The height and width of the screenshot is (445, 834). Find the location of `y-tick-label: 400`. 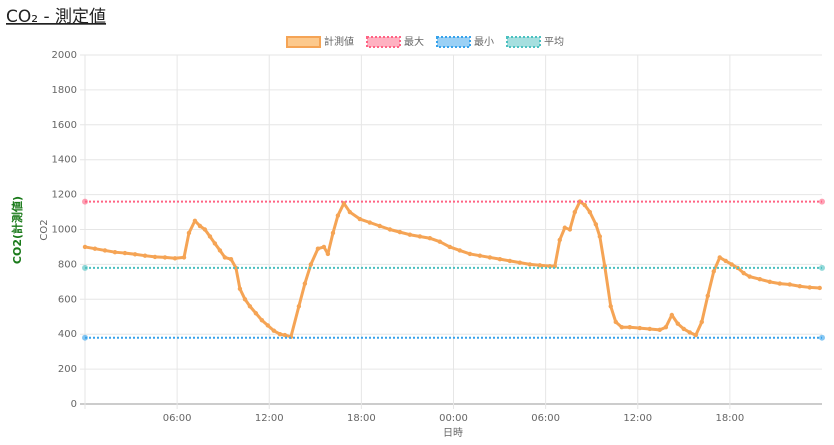

y-tick-label: 400 is located at coordinates (67, 334).